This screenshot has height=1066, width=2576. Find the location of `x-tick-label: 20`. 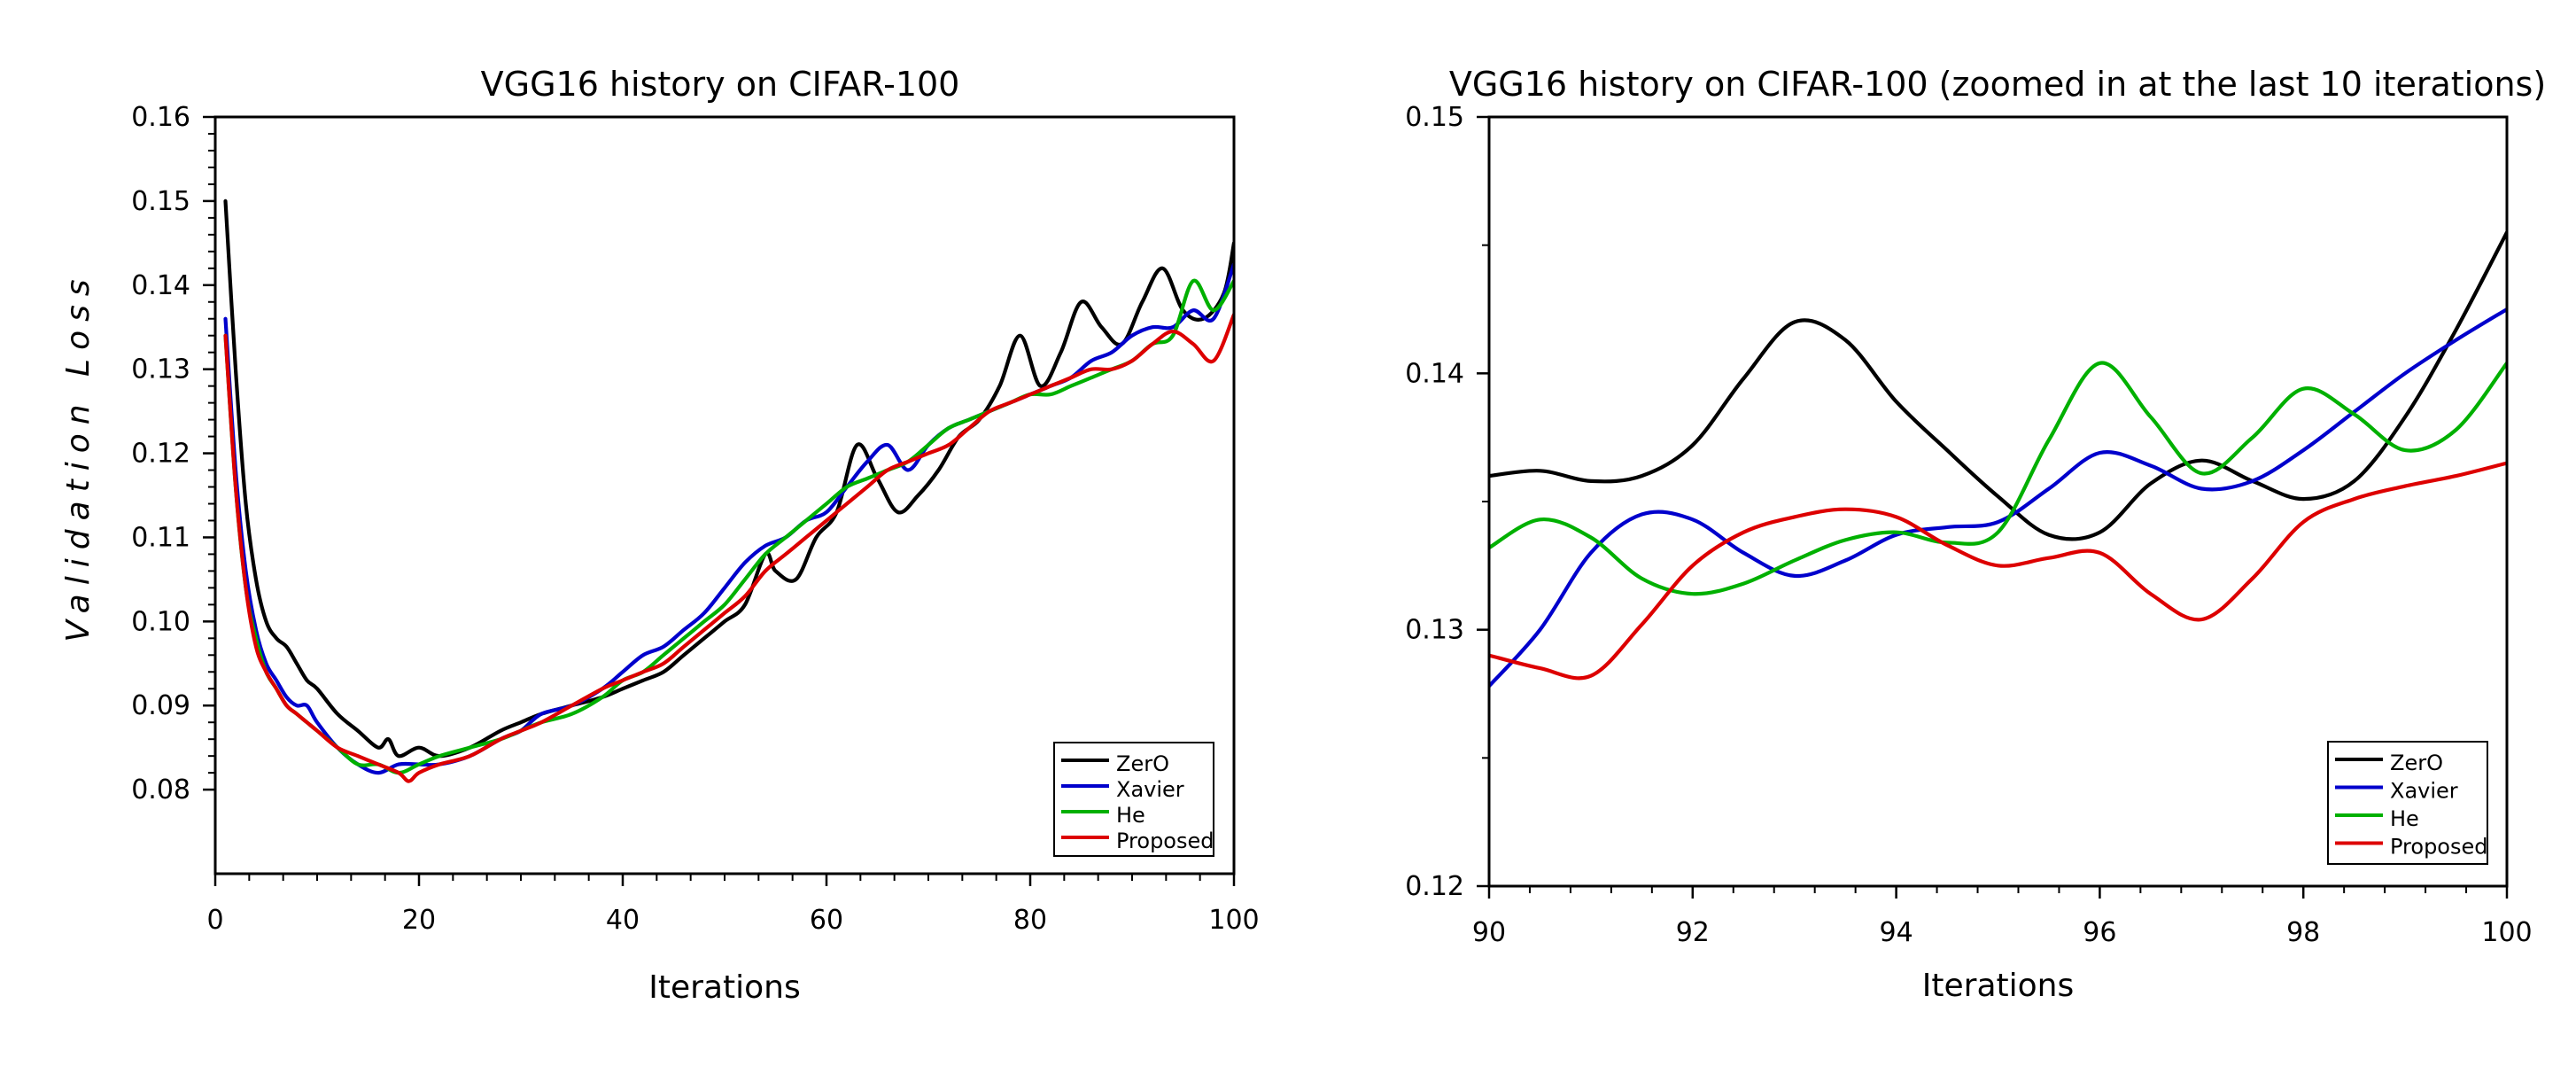

x-tick-label: 20 is located at coordinates (419, 920).